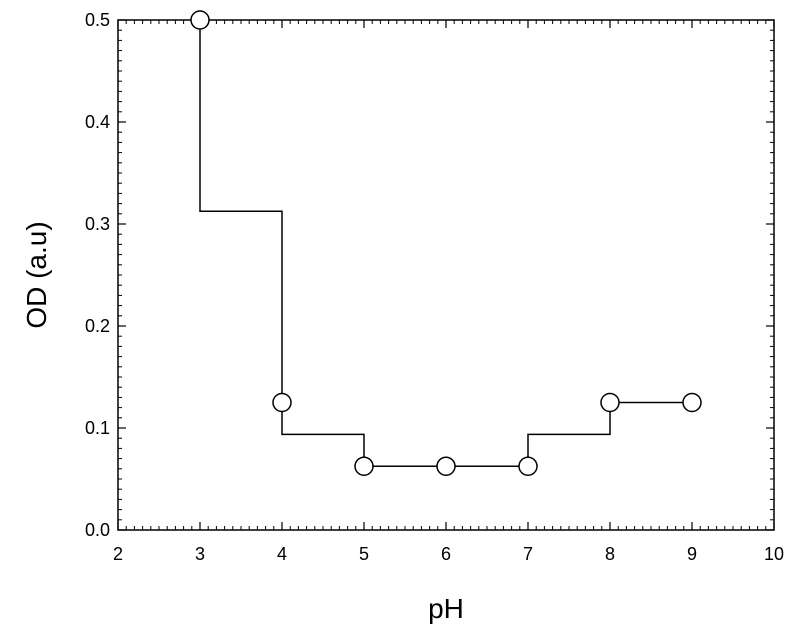 The height and width of the screenshot is (641, 794). I want to click on x-tick-label: 3, so click(200, 554).